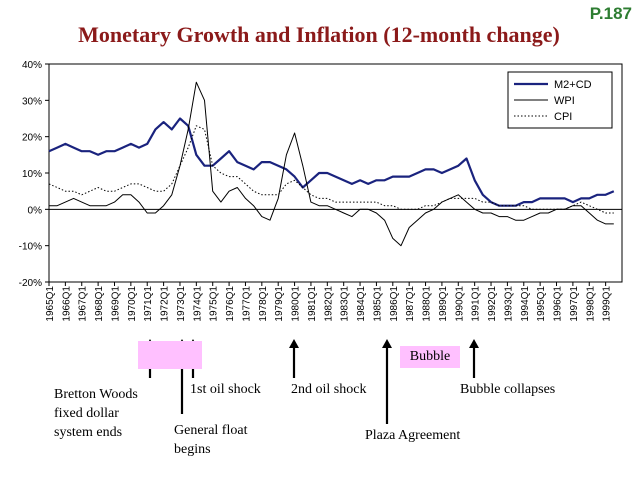  What do you see at coordinates (413, 435) in the screenshot?
I see `plaza-agreement-annotation: Plaza Agreement` at bounding box center [413, 435].